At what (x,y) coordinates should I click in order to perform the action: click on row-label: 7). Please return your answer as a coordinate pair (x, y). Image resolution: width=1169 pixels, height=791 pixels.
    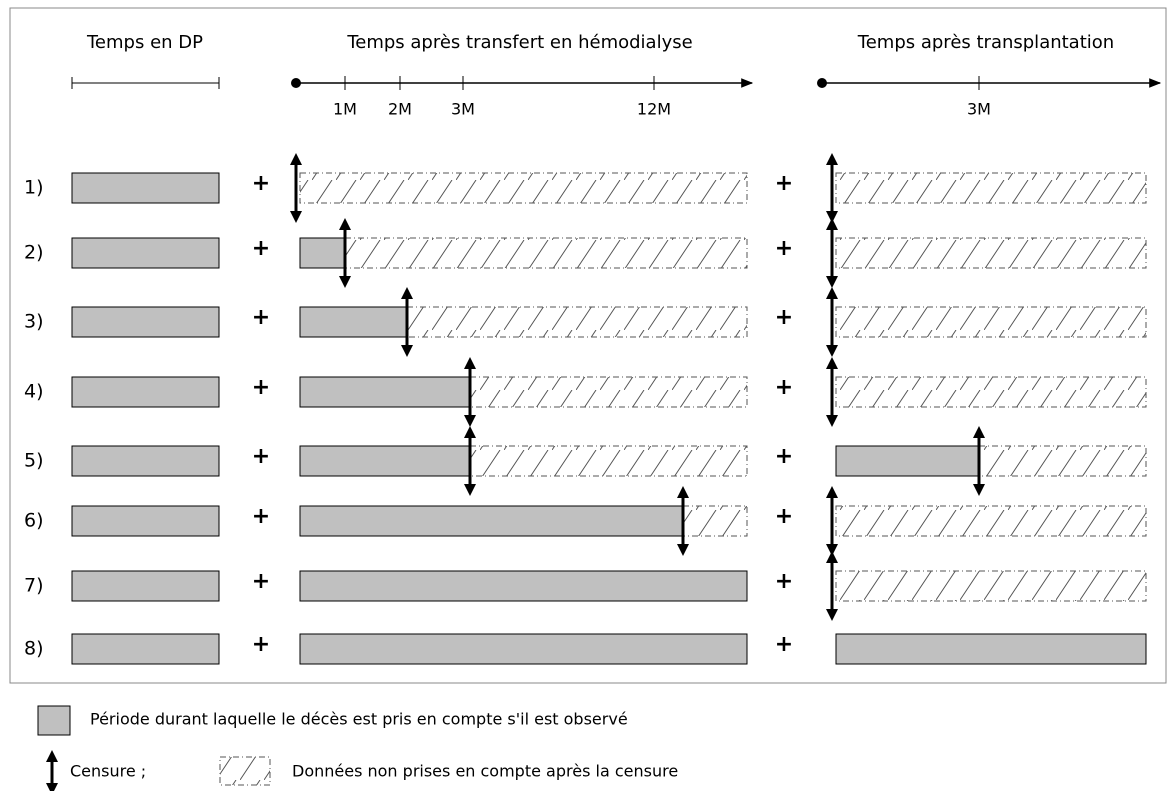
    Looking at the image, I should click on (34, 586).